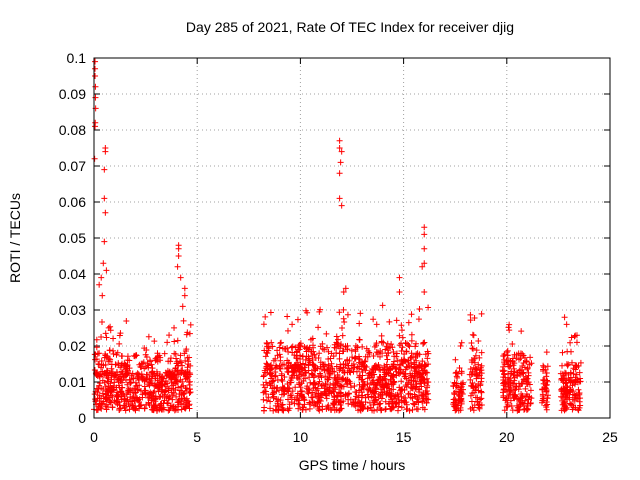  What do you see at coordinates (72, 94) in the screenshot?
I see `y-tick-label: 0.09` at bounding box center [72, 94].